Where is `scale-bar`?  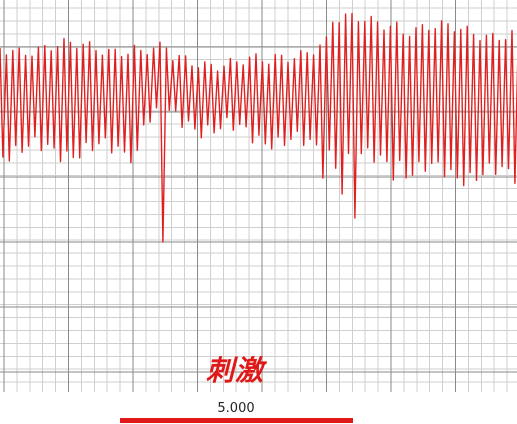 scale-bar is located at coordinates (236, 420).